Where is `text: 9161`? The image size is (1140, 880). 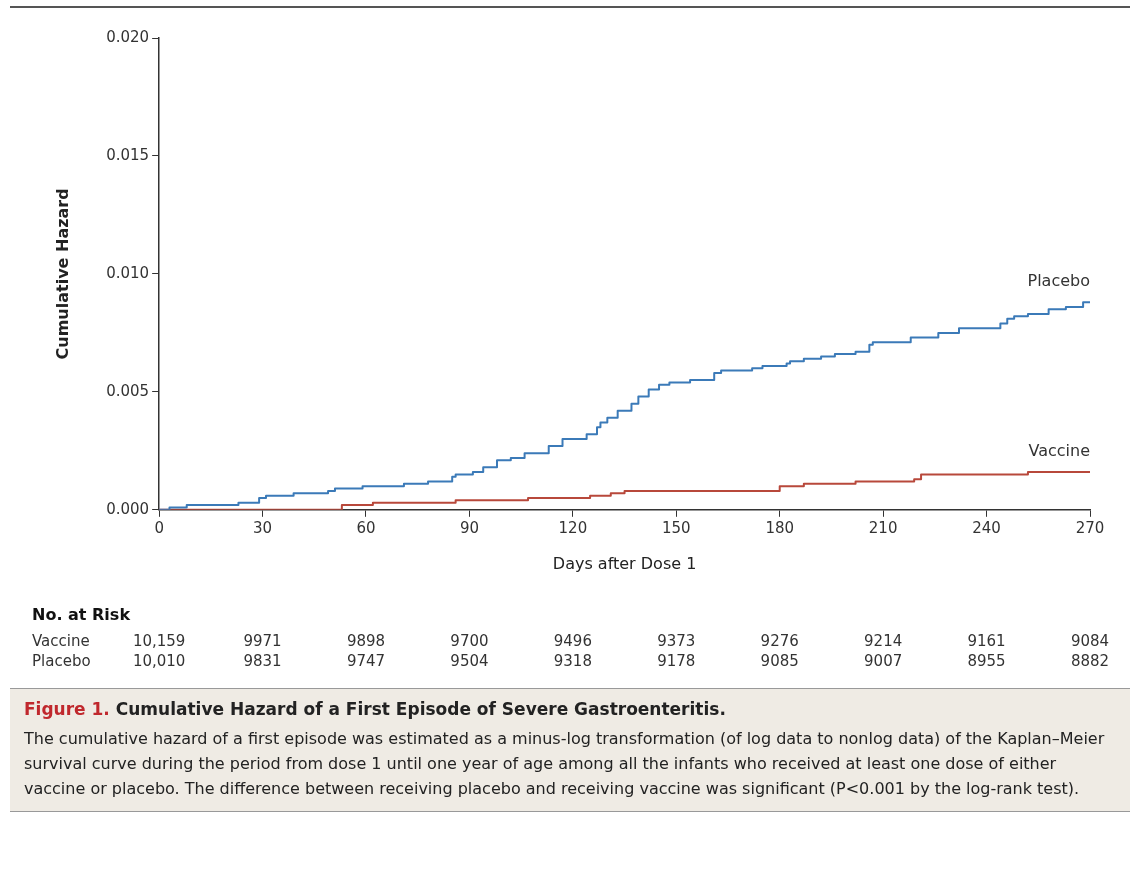
text: 9161 is located at coordinates (986, 640).